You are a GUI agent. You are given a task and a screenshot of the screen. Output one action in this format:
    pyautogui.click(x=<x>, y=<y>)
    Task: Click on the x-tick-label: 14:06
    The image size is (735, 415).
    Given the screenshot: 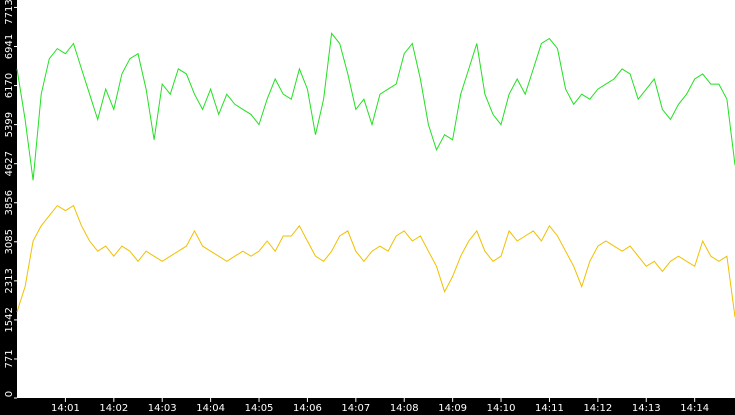 What is the action you would take?
    pyautogui.click(x=307, y=408)
    